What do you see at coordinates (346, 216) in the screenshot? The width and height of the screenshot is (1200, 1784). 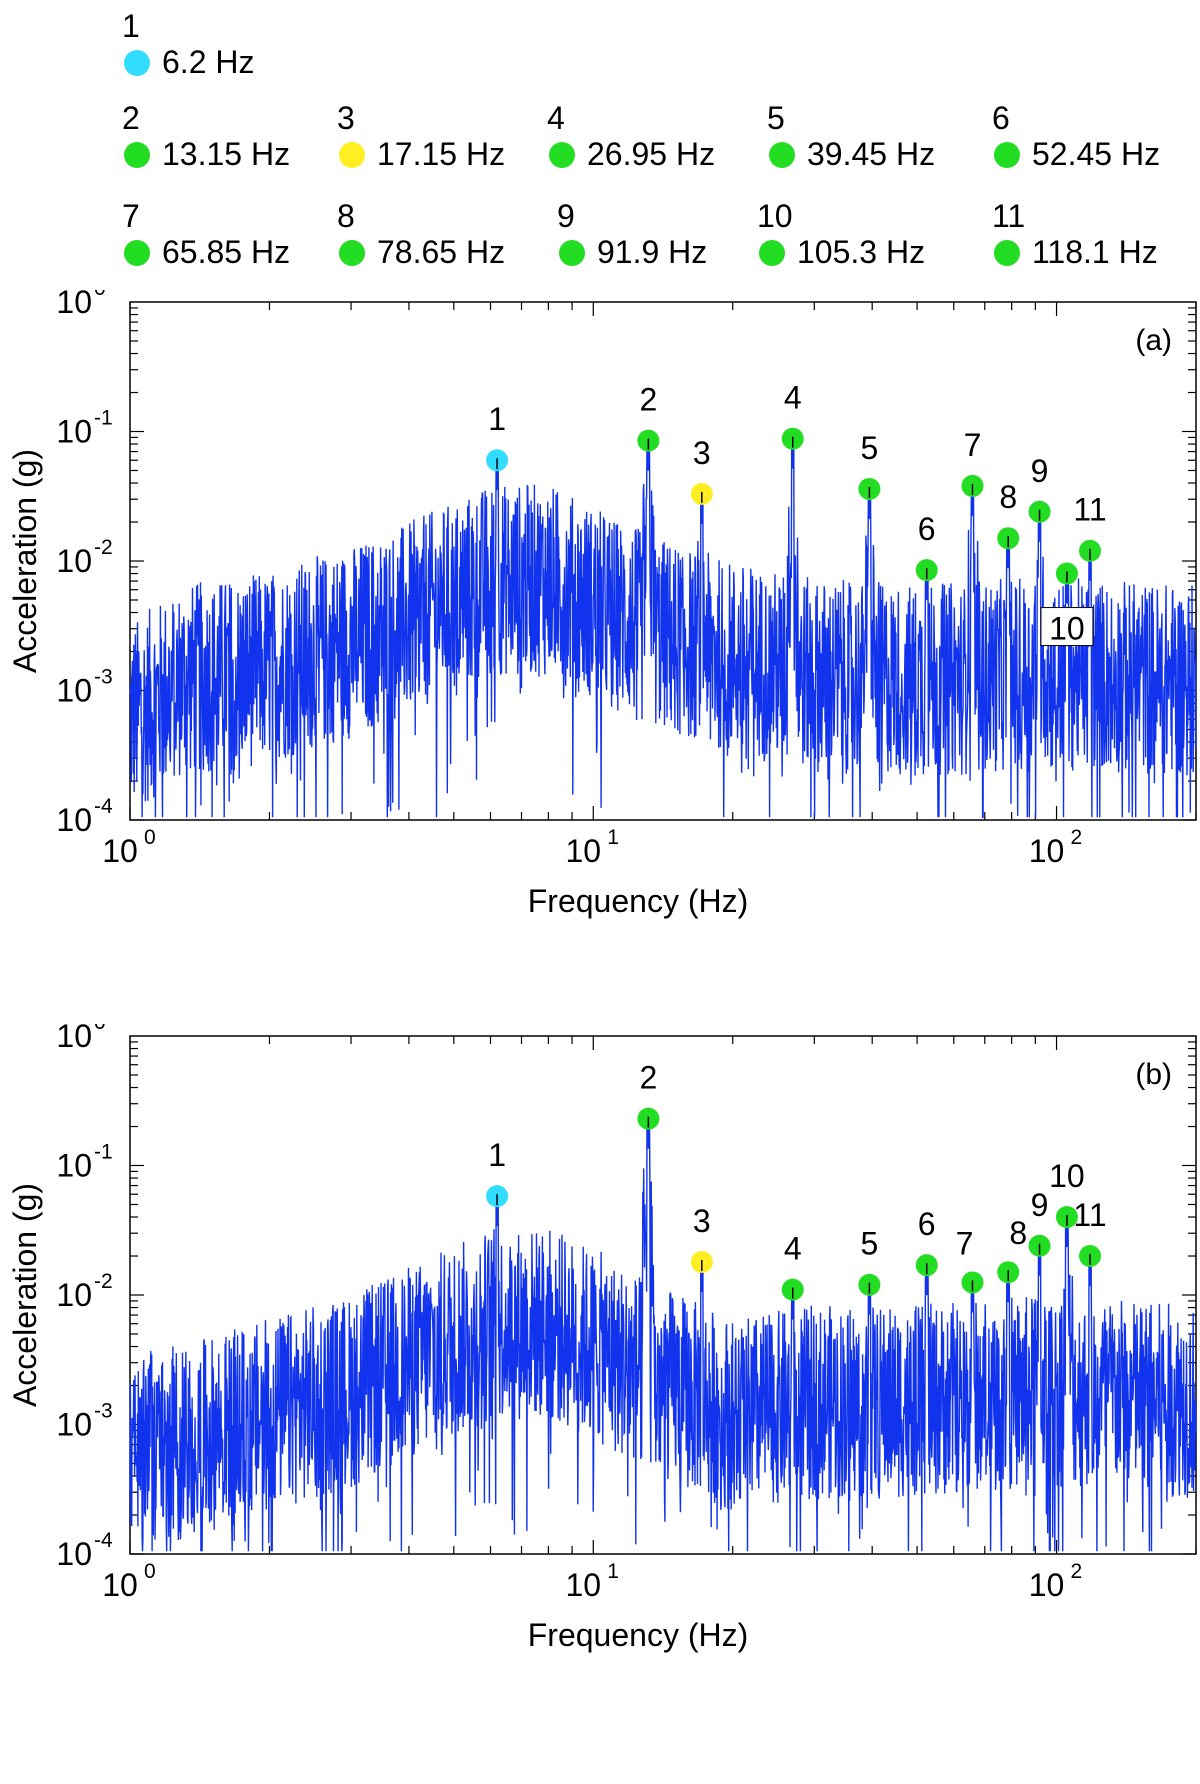 I see `legend-number: 8` at bounding box center [346, 216].